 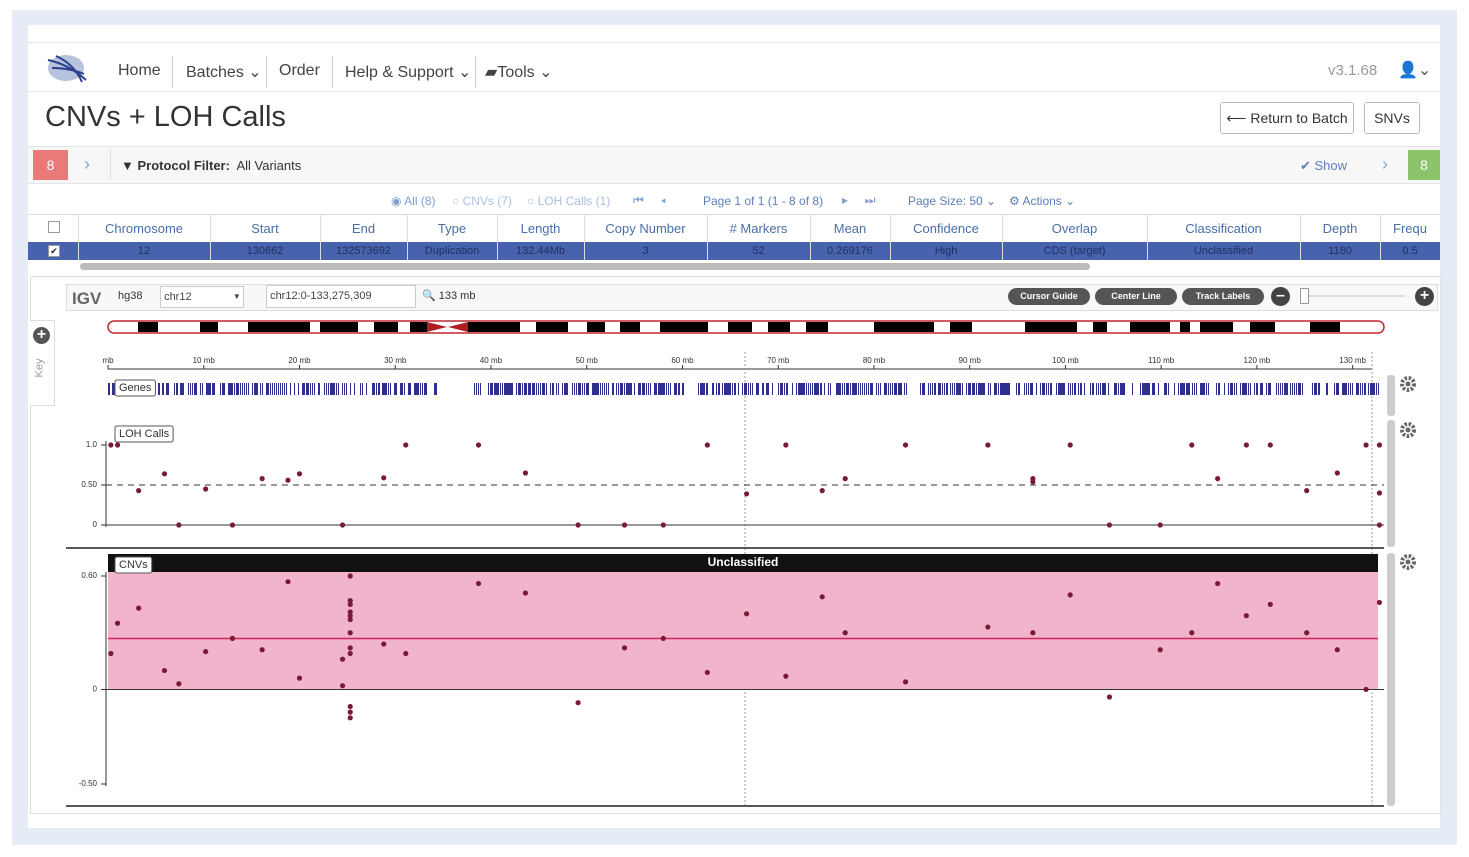 What do you see at coordinates (299, 70) in the screenshot?
I see `nav-order: Order` at bounding box center [299, 70].